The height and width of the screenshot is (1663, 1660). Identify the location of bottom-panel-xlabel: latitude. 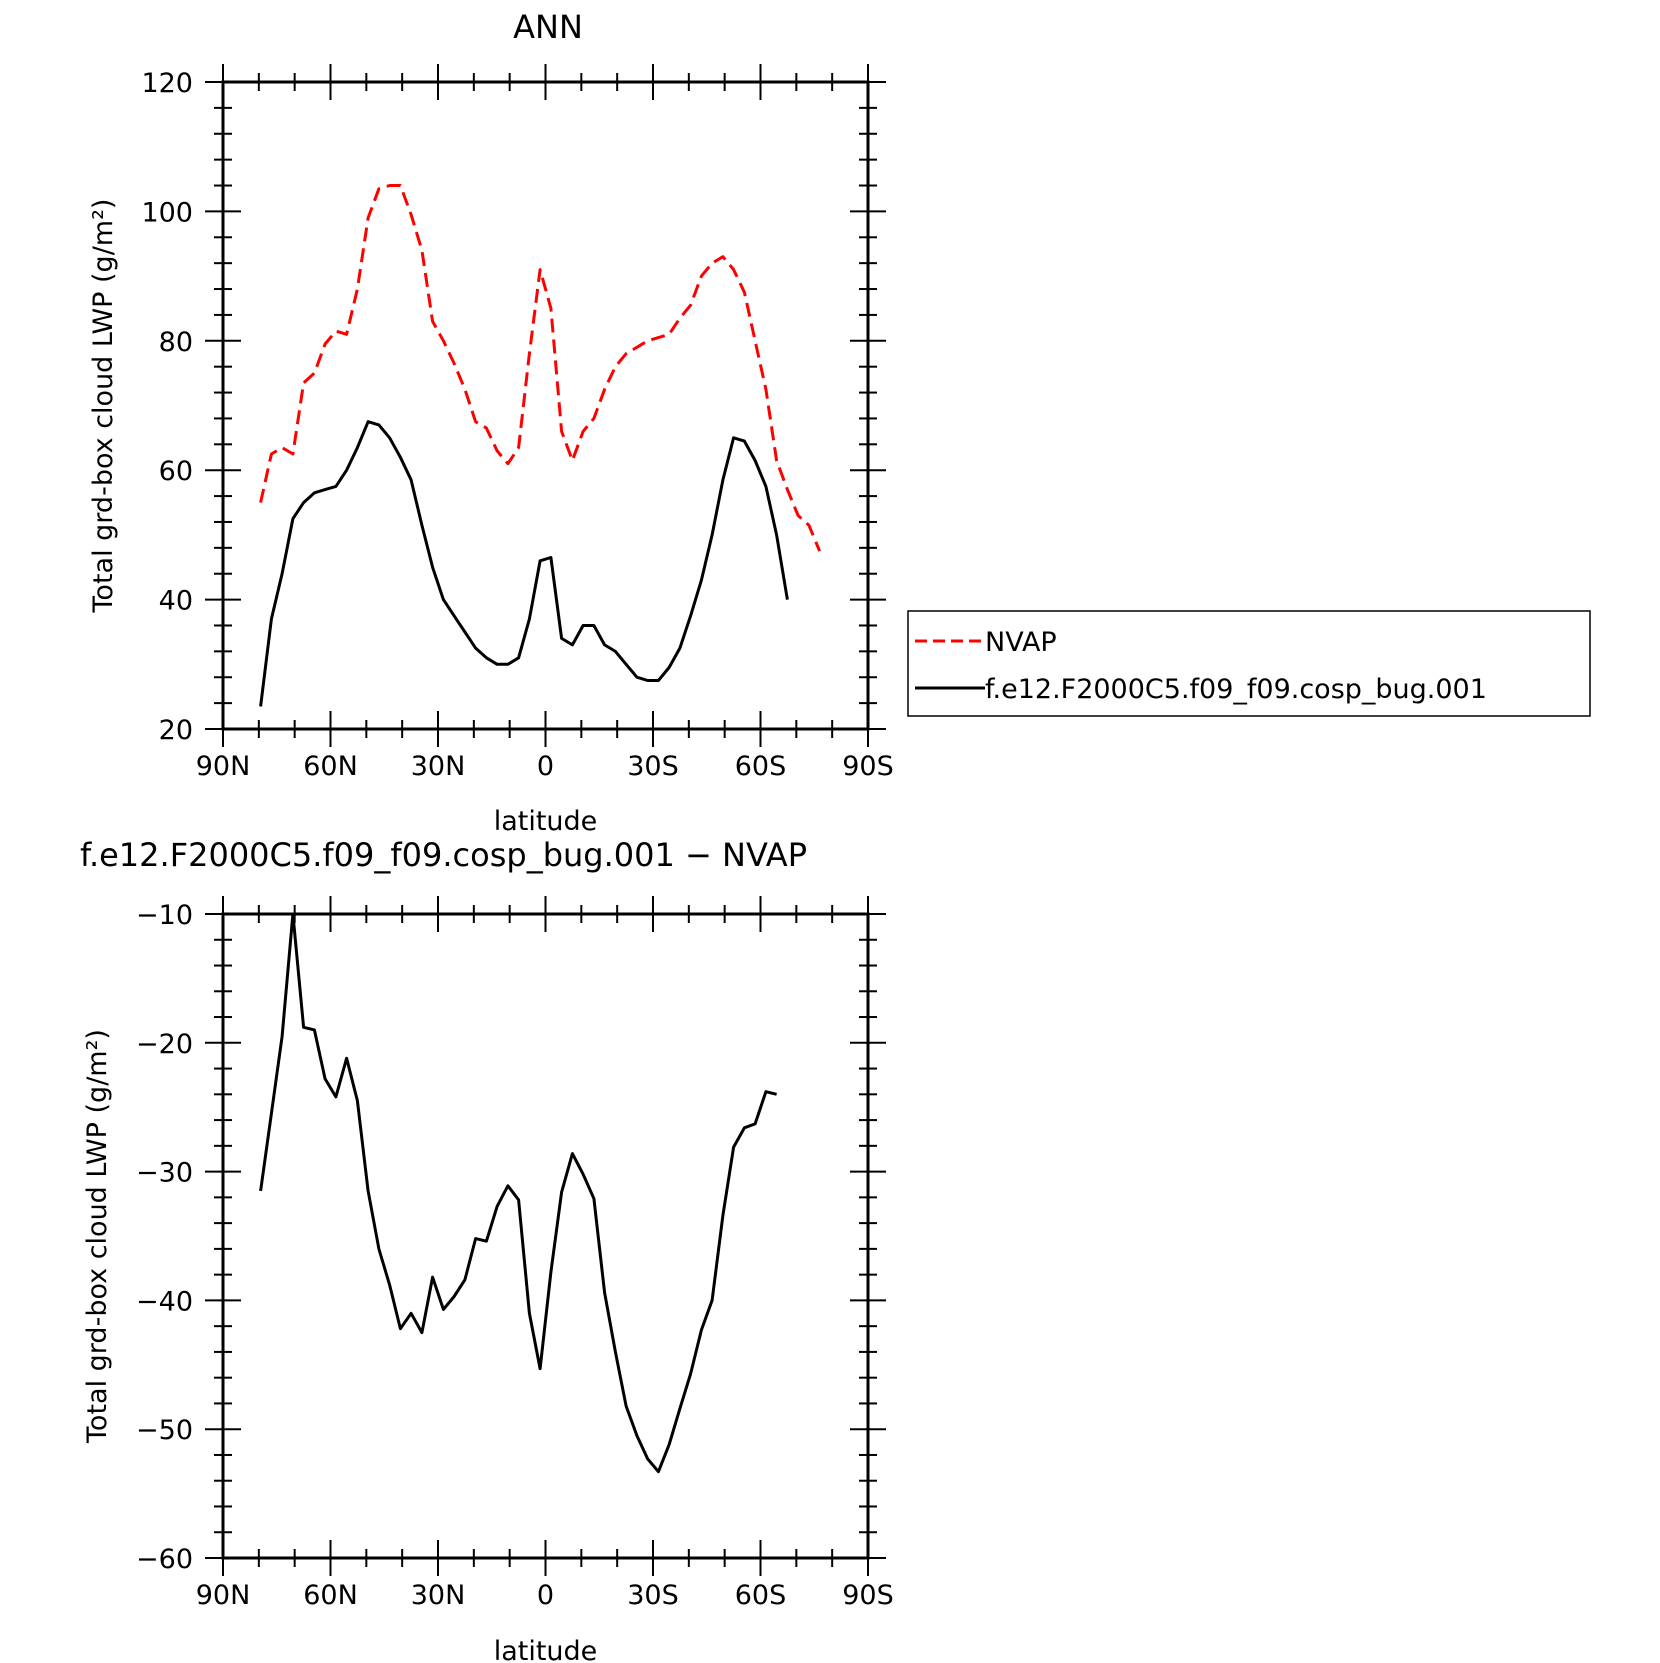
(546, 1649).